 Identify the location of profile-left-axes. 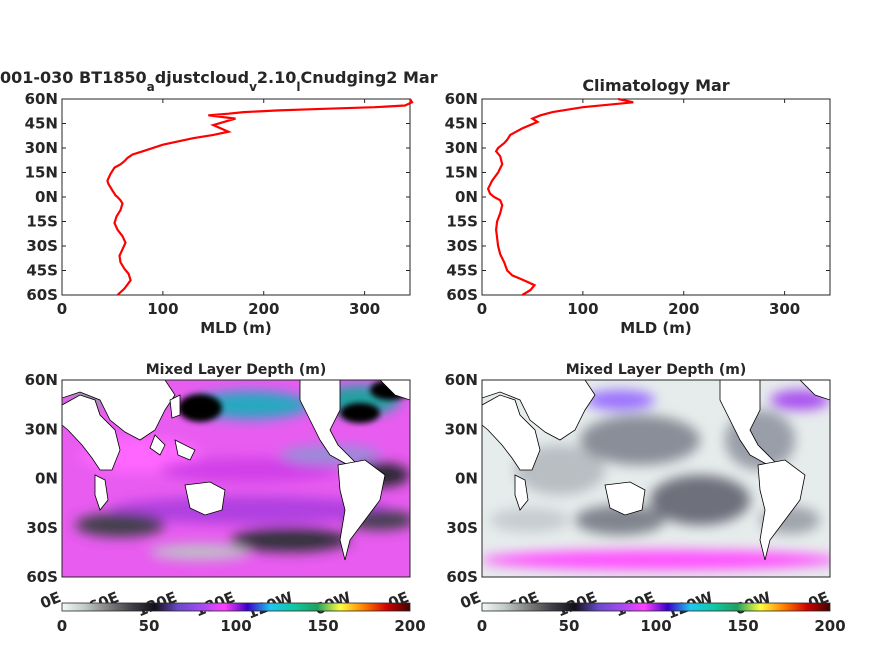
(236, 197).